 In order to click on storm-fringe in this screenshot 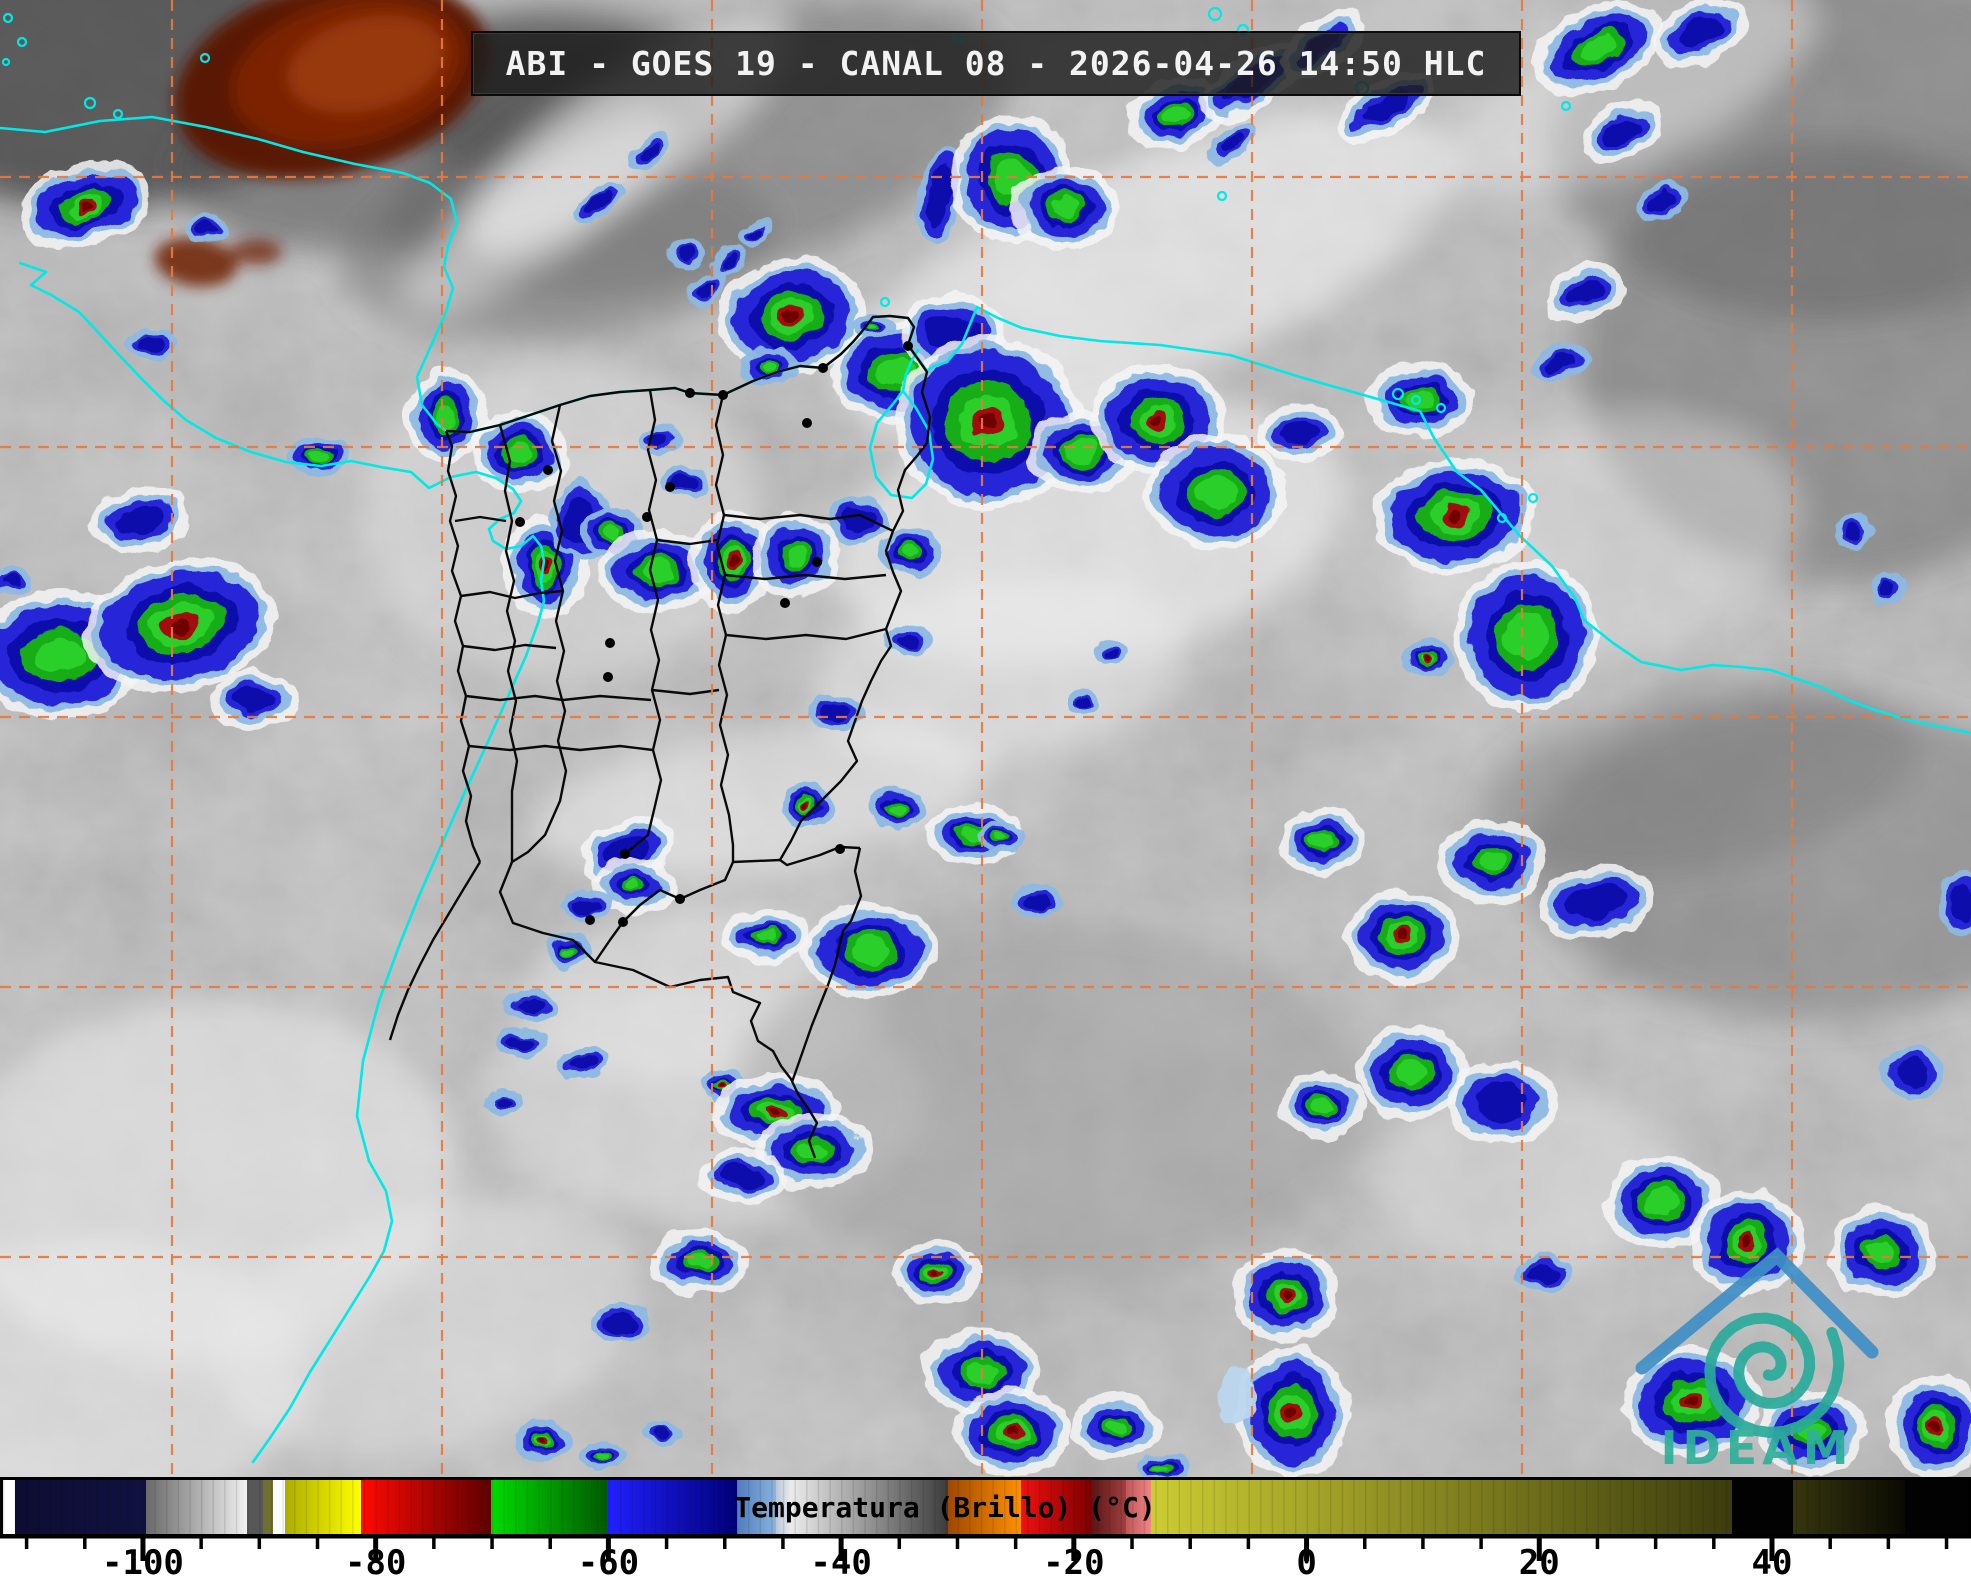, I will do `click(1237, 1396)`.